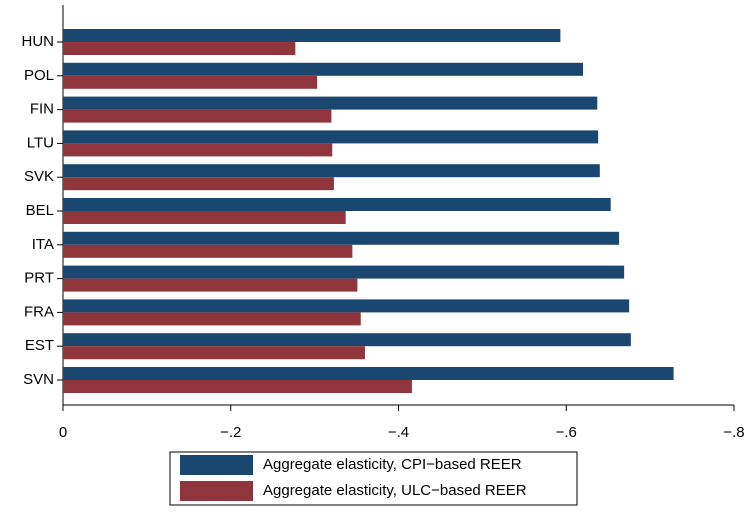 The width and height of the screenshot is (750, 523). What do you see at coordinates (398, 432) in the screenshot?
I see `x-tick-label: −.4` at bounding box center [398, 432].